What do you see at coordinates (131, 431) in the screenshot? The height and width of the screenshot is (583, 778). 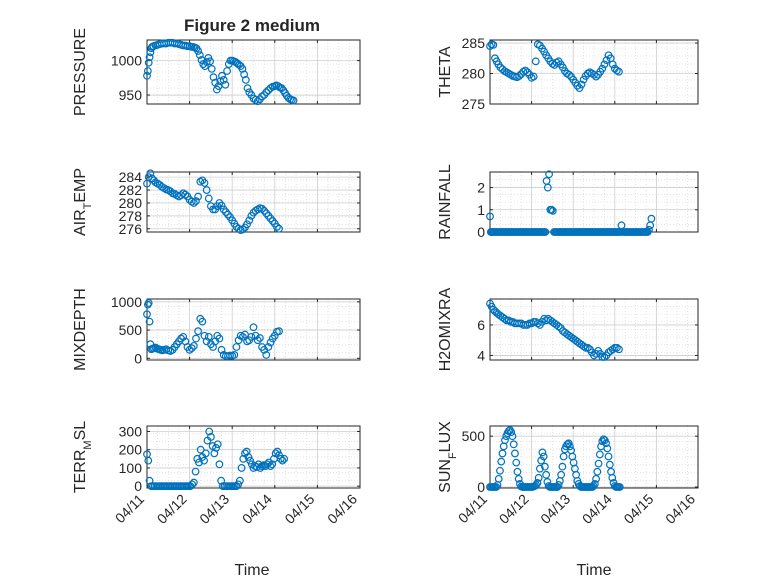 I see `y-tick-label: 300` at bounding box center [131, 431].